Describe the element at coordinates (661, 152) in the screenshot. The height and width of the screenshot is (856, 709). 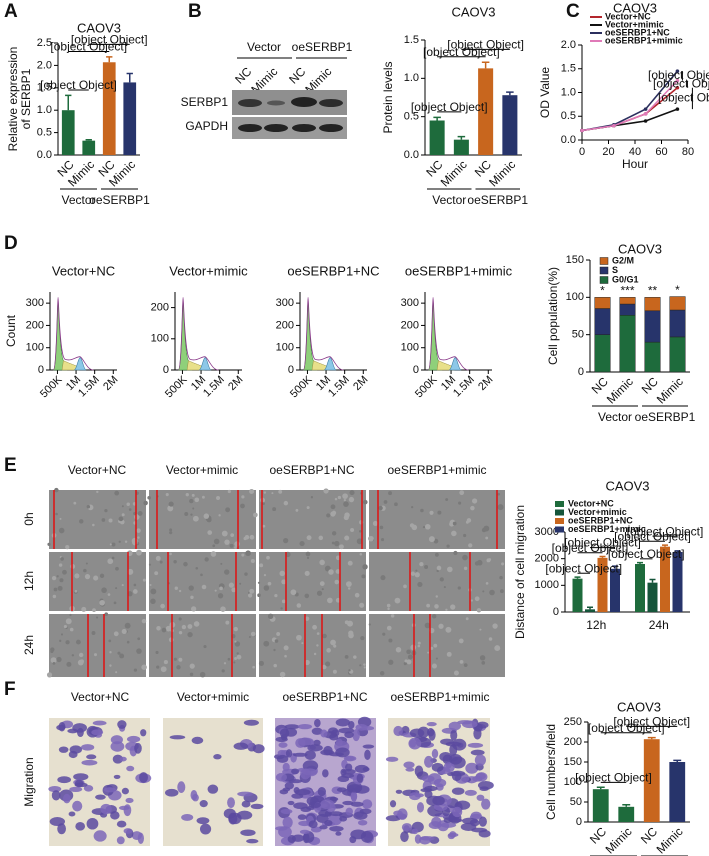
I see `x-tick-label: 60` at that location.